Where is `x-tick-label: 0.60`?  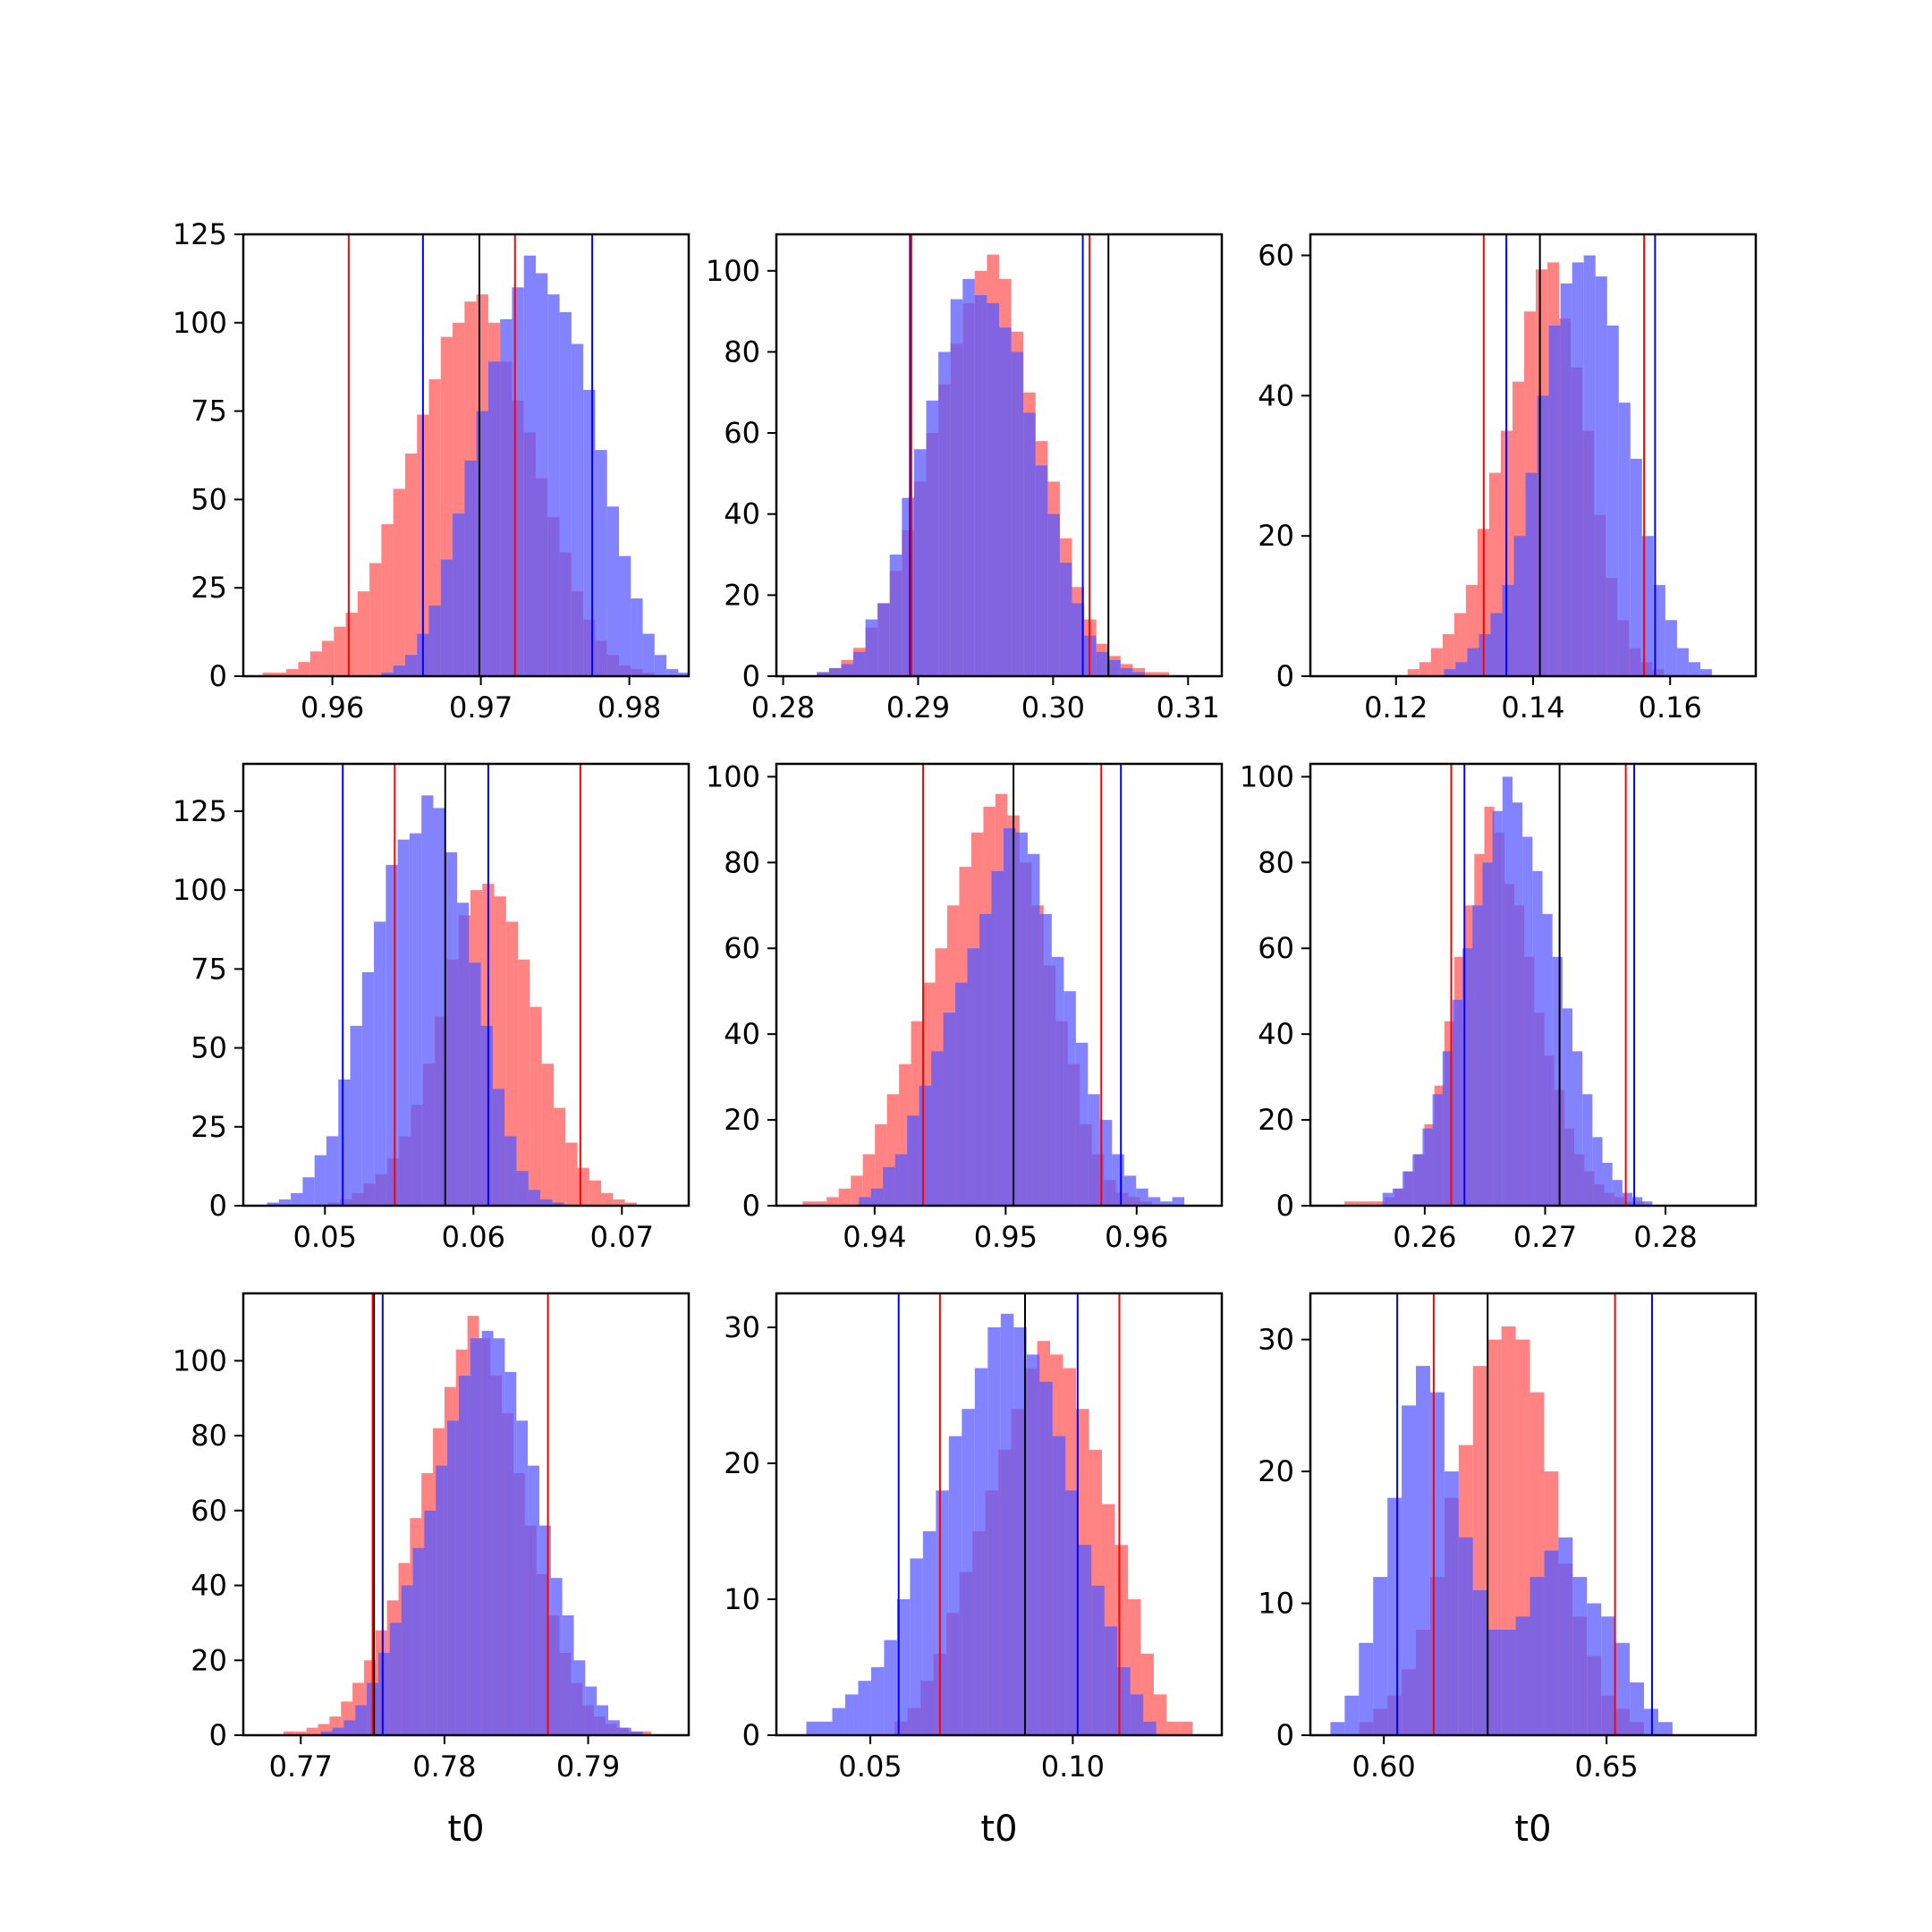 x-tick-label: 0.60 is located at coordinates (1384, 1767).